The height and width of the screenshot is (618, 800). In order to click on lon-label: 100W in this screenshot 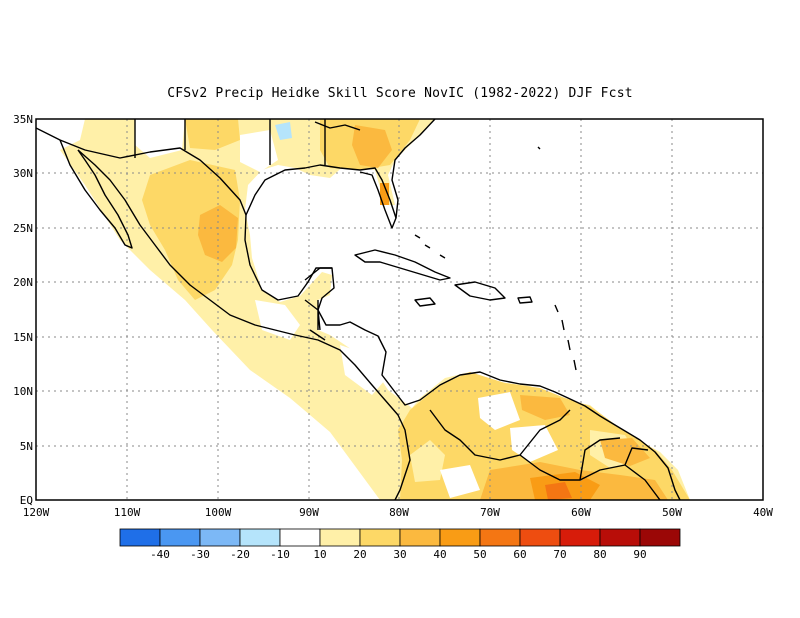, I will do `click(218, 512)`.